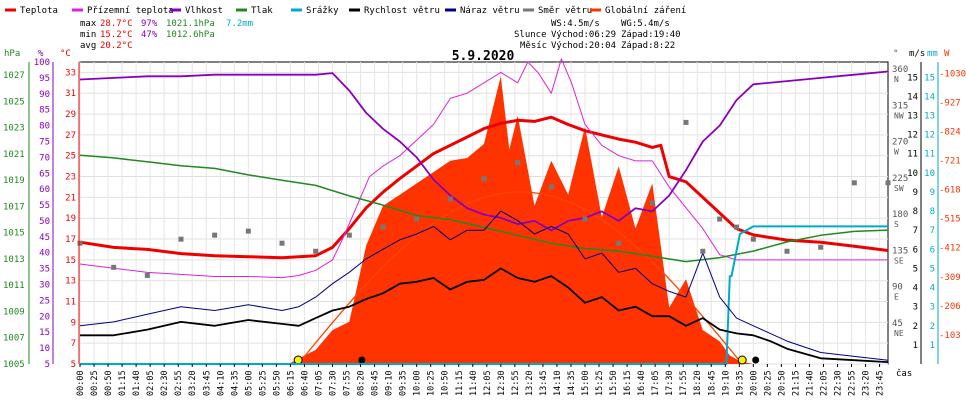  I want to click on x-tick-label: 12:55, so click(516, 383).